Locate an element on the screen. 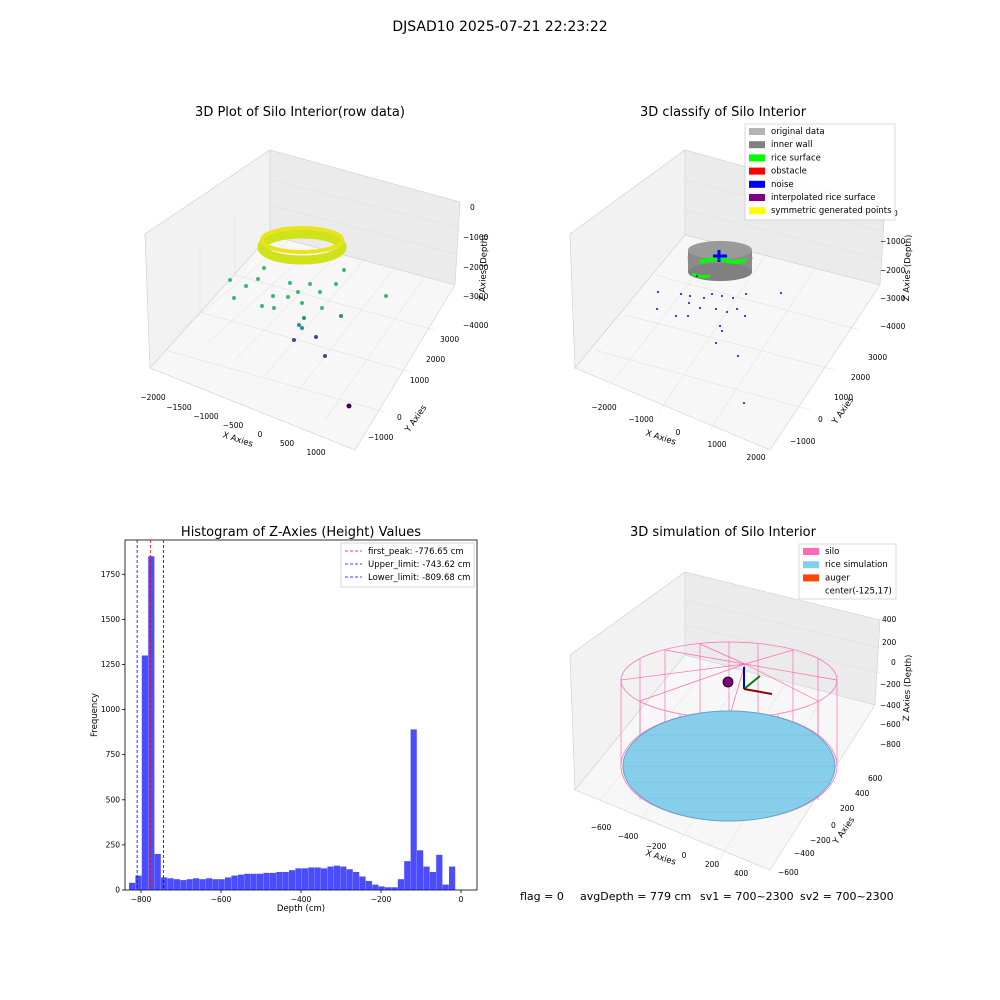  histogram-x-tick-label: −800 is located at coordinates (141, 899).